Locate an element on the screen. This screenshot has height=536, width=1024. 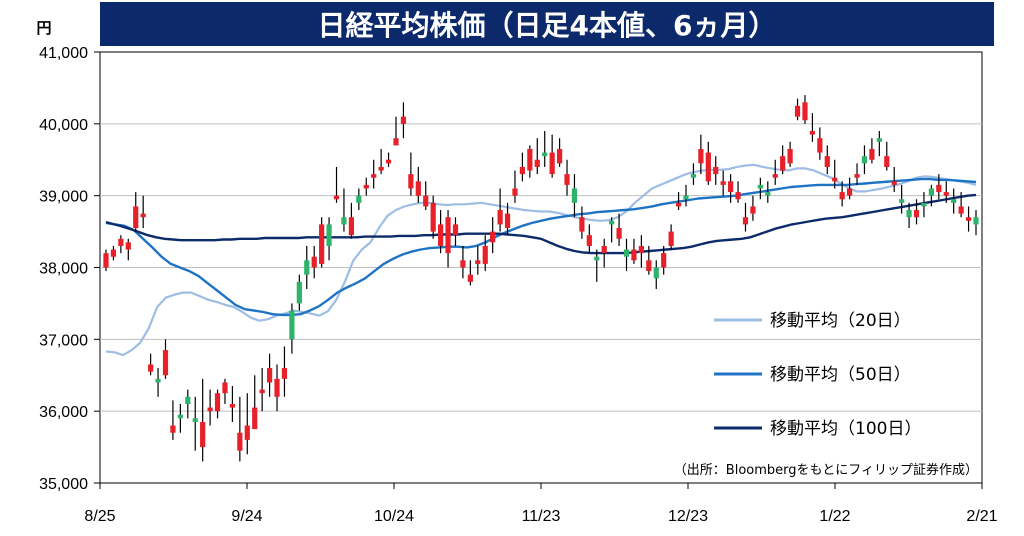
chart-title: 日経平均株価（日足4本値、6ヵ月） is located at coordinates (547, 25).